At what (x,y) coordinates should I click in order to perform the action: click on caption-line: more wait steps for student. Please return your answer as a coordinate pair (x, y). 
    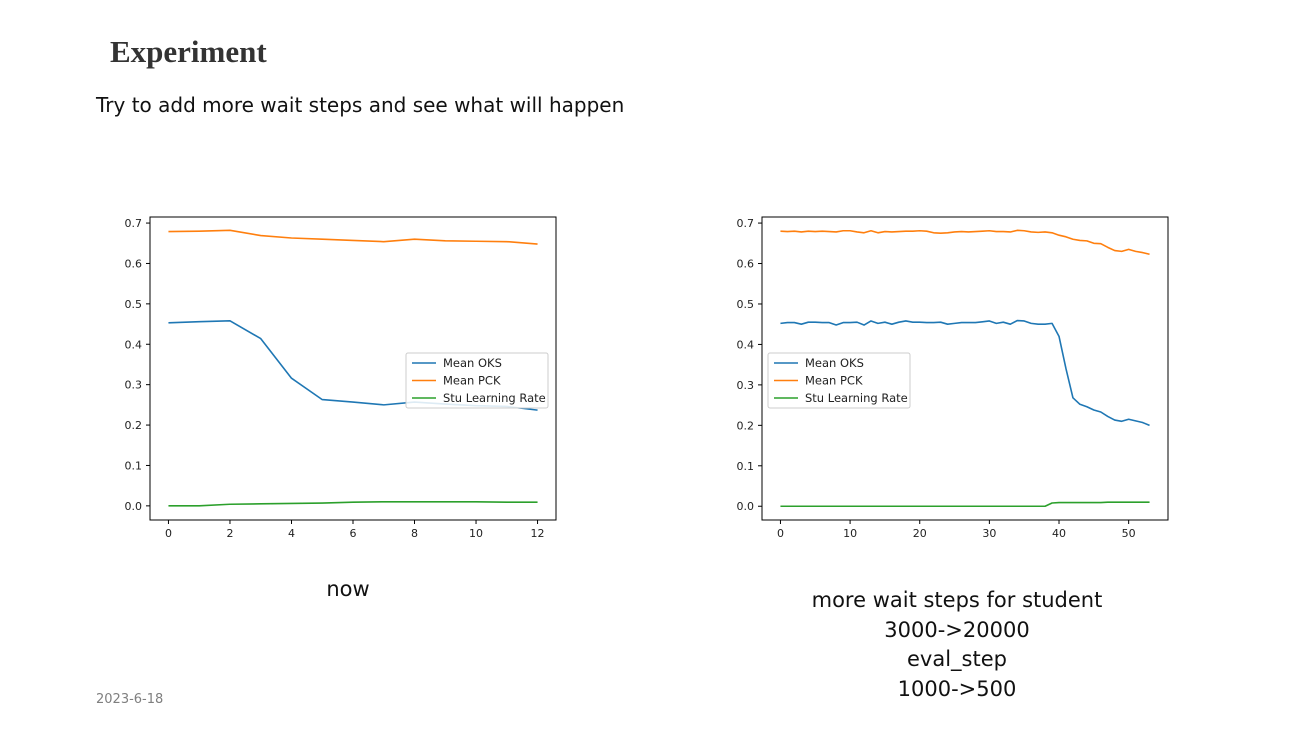
    Looking at the image, I should click on (957, 600).